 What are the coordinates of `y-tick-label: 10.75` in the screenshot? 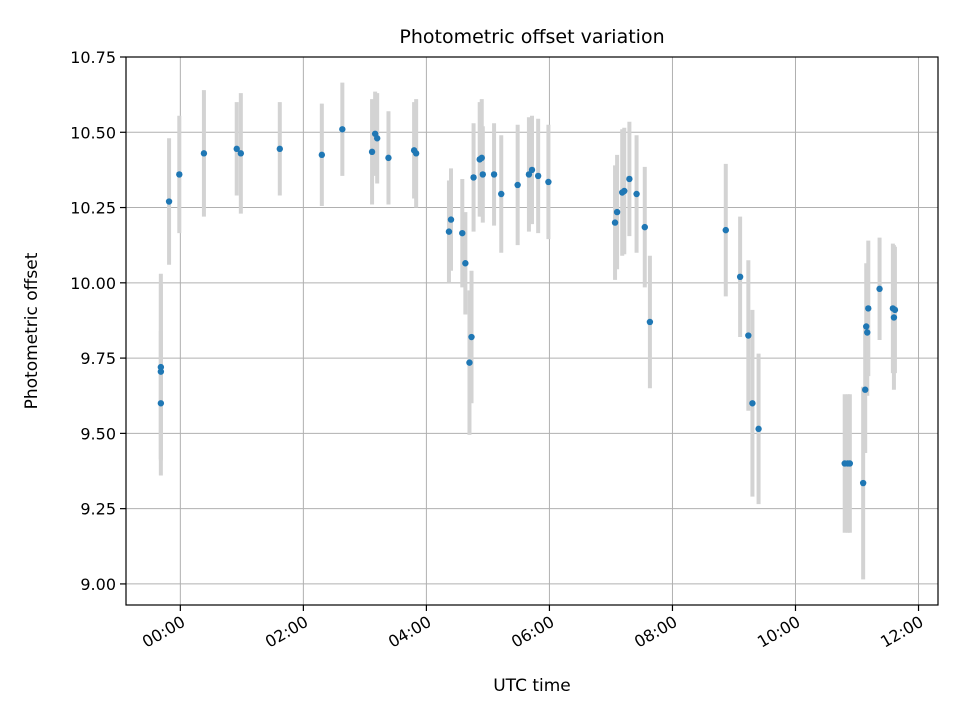 It's located at (93, 57).